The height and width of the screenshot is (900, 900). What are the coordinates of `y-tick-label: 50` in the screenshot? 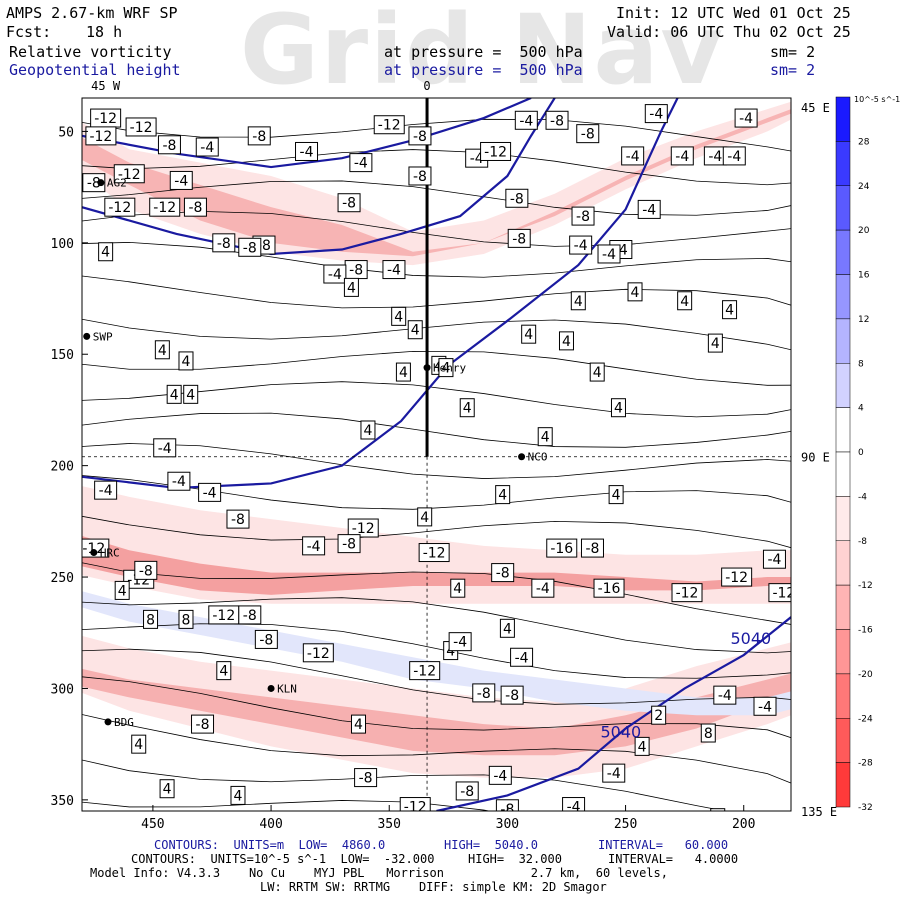 It's located at (66, 132).